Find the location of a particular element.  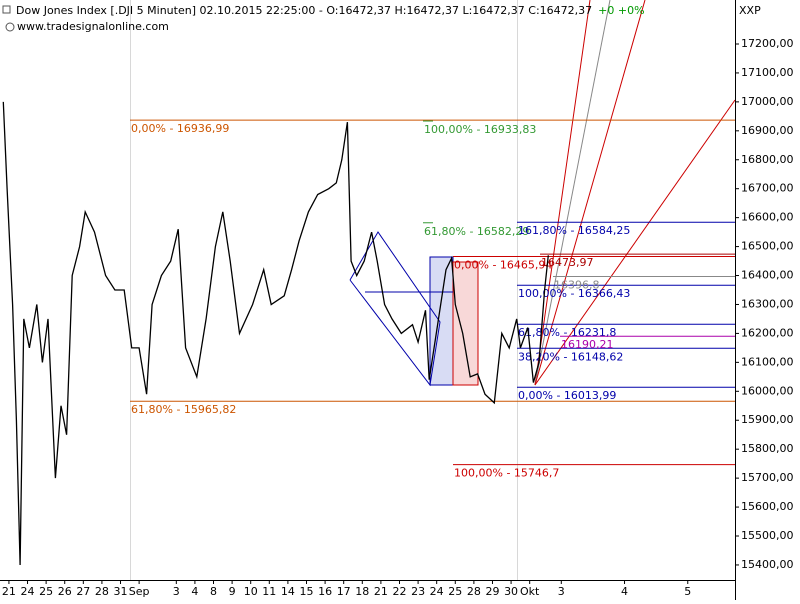

y-tick-label: 16700,00 is located at coordinates (767, 188).